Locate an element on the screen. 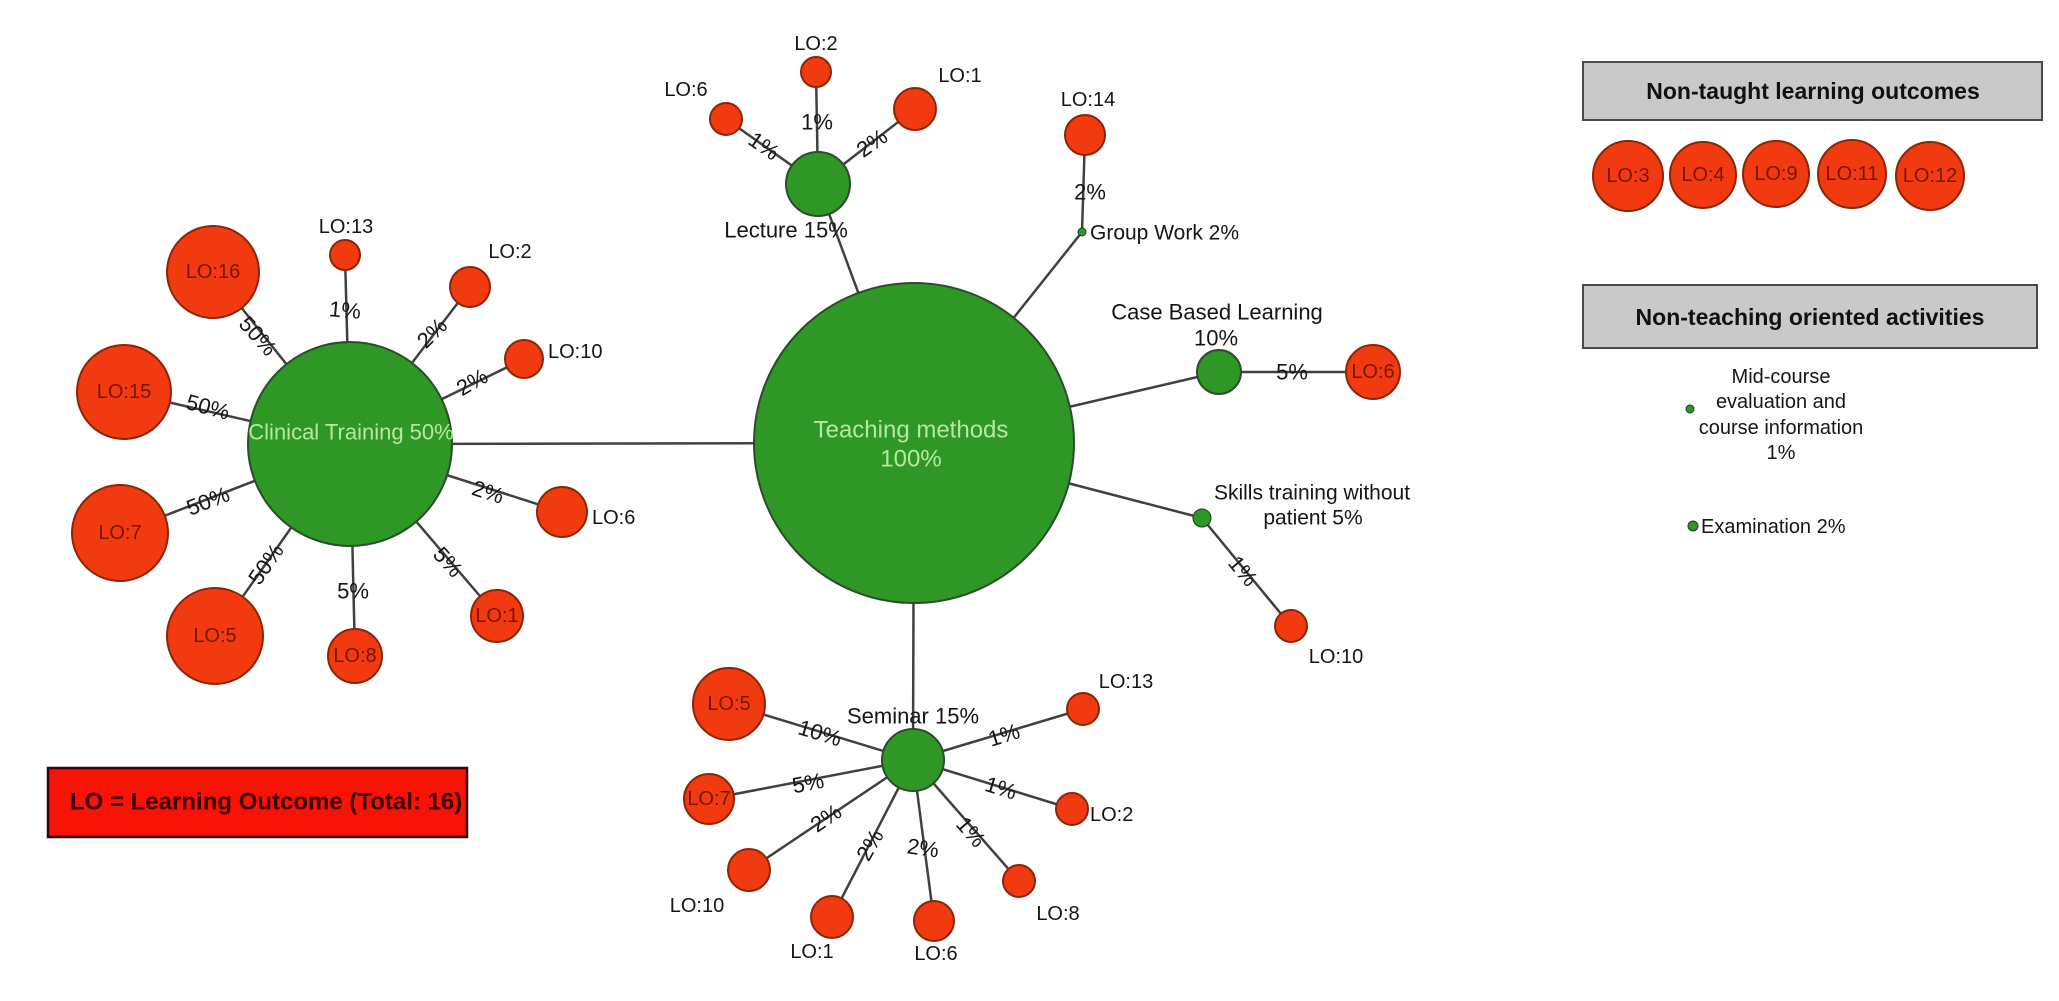  node-seminar-lo7 is located at coordinates (709, 799).